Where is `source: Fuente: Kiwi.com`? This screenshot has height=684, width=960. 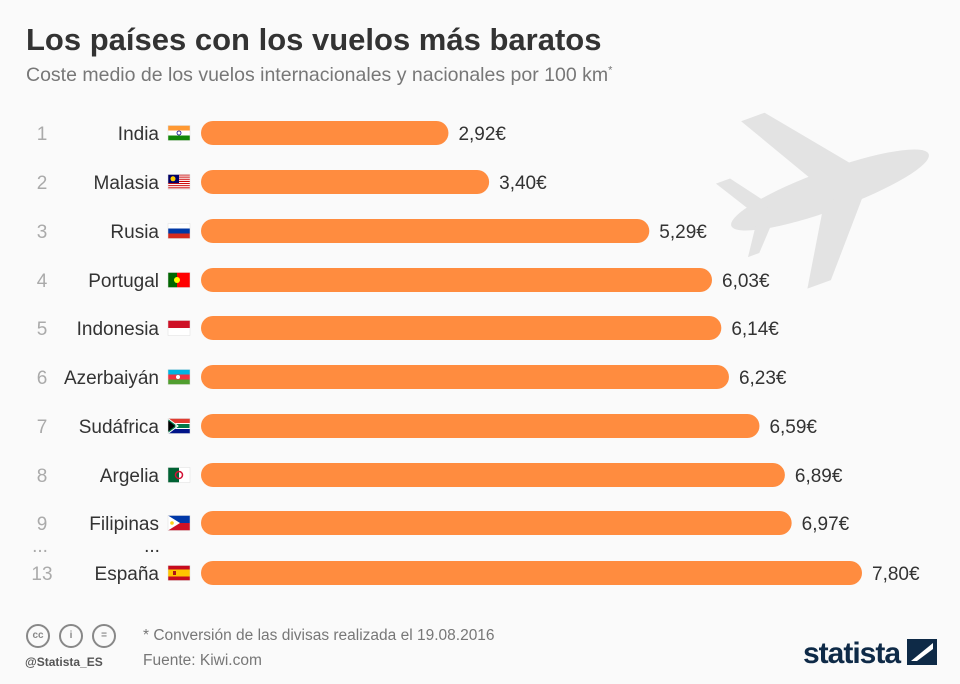
source: Fuente: Kiwi.com is located at coordinates (202, 660).